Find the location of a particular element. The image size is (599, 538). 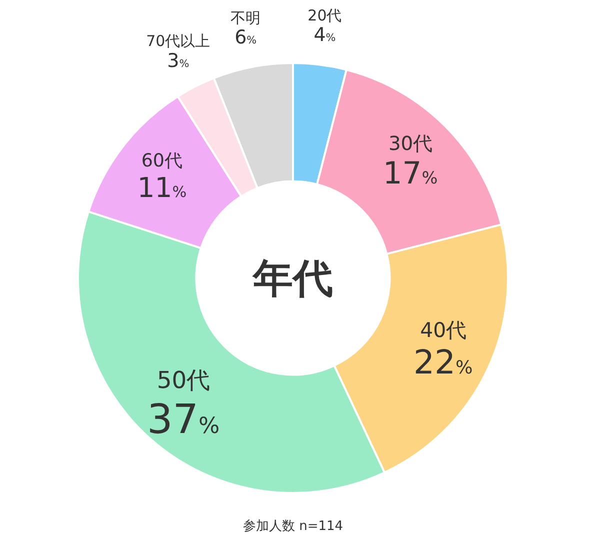

text: 年代 is located at coordinates (292, 279).